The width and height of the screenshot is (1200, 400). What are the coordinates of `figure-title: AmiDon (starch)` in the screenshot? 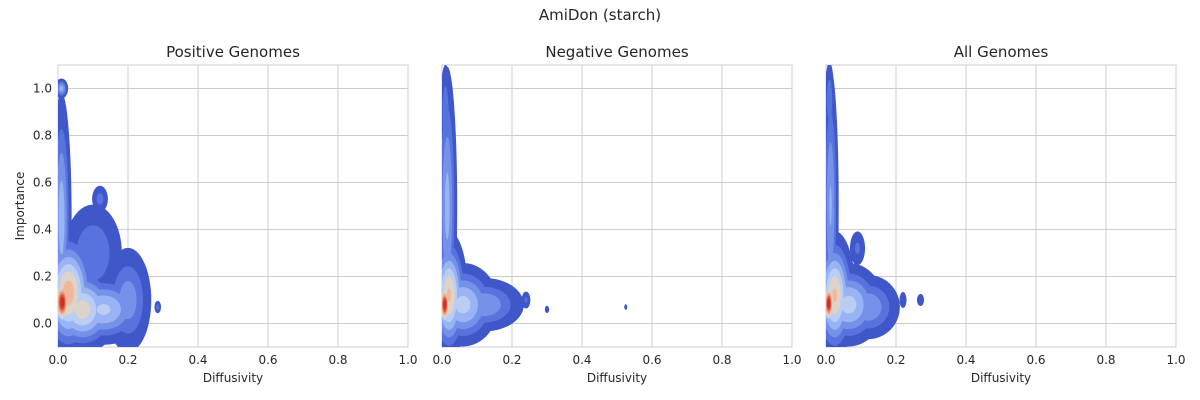 It's located at (600, 15).